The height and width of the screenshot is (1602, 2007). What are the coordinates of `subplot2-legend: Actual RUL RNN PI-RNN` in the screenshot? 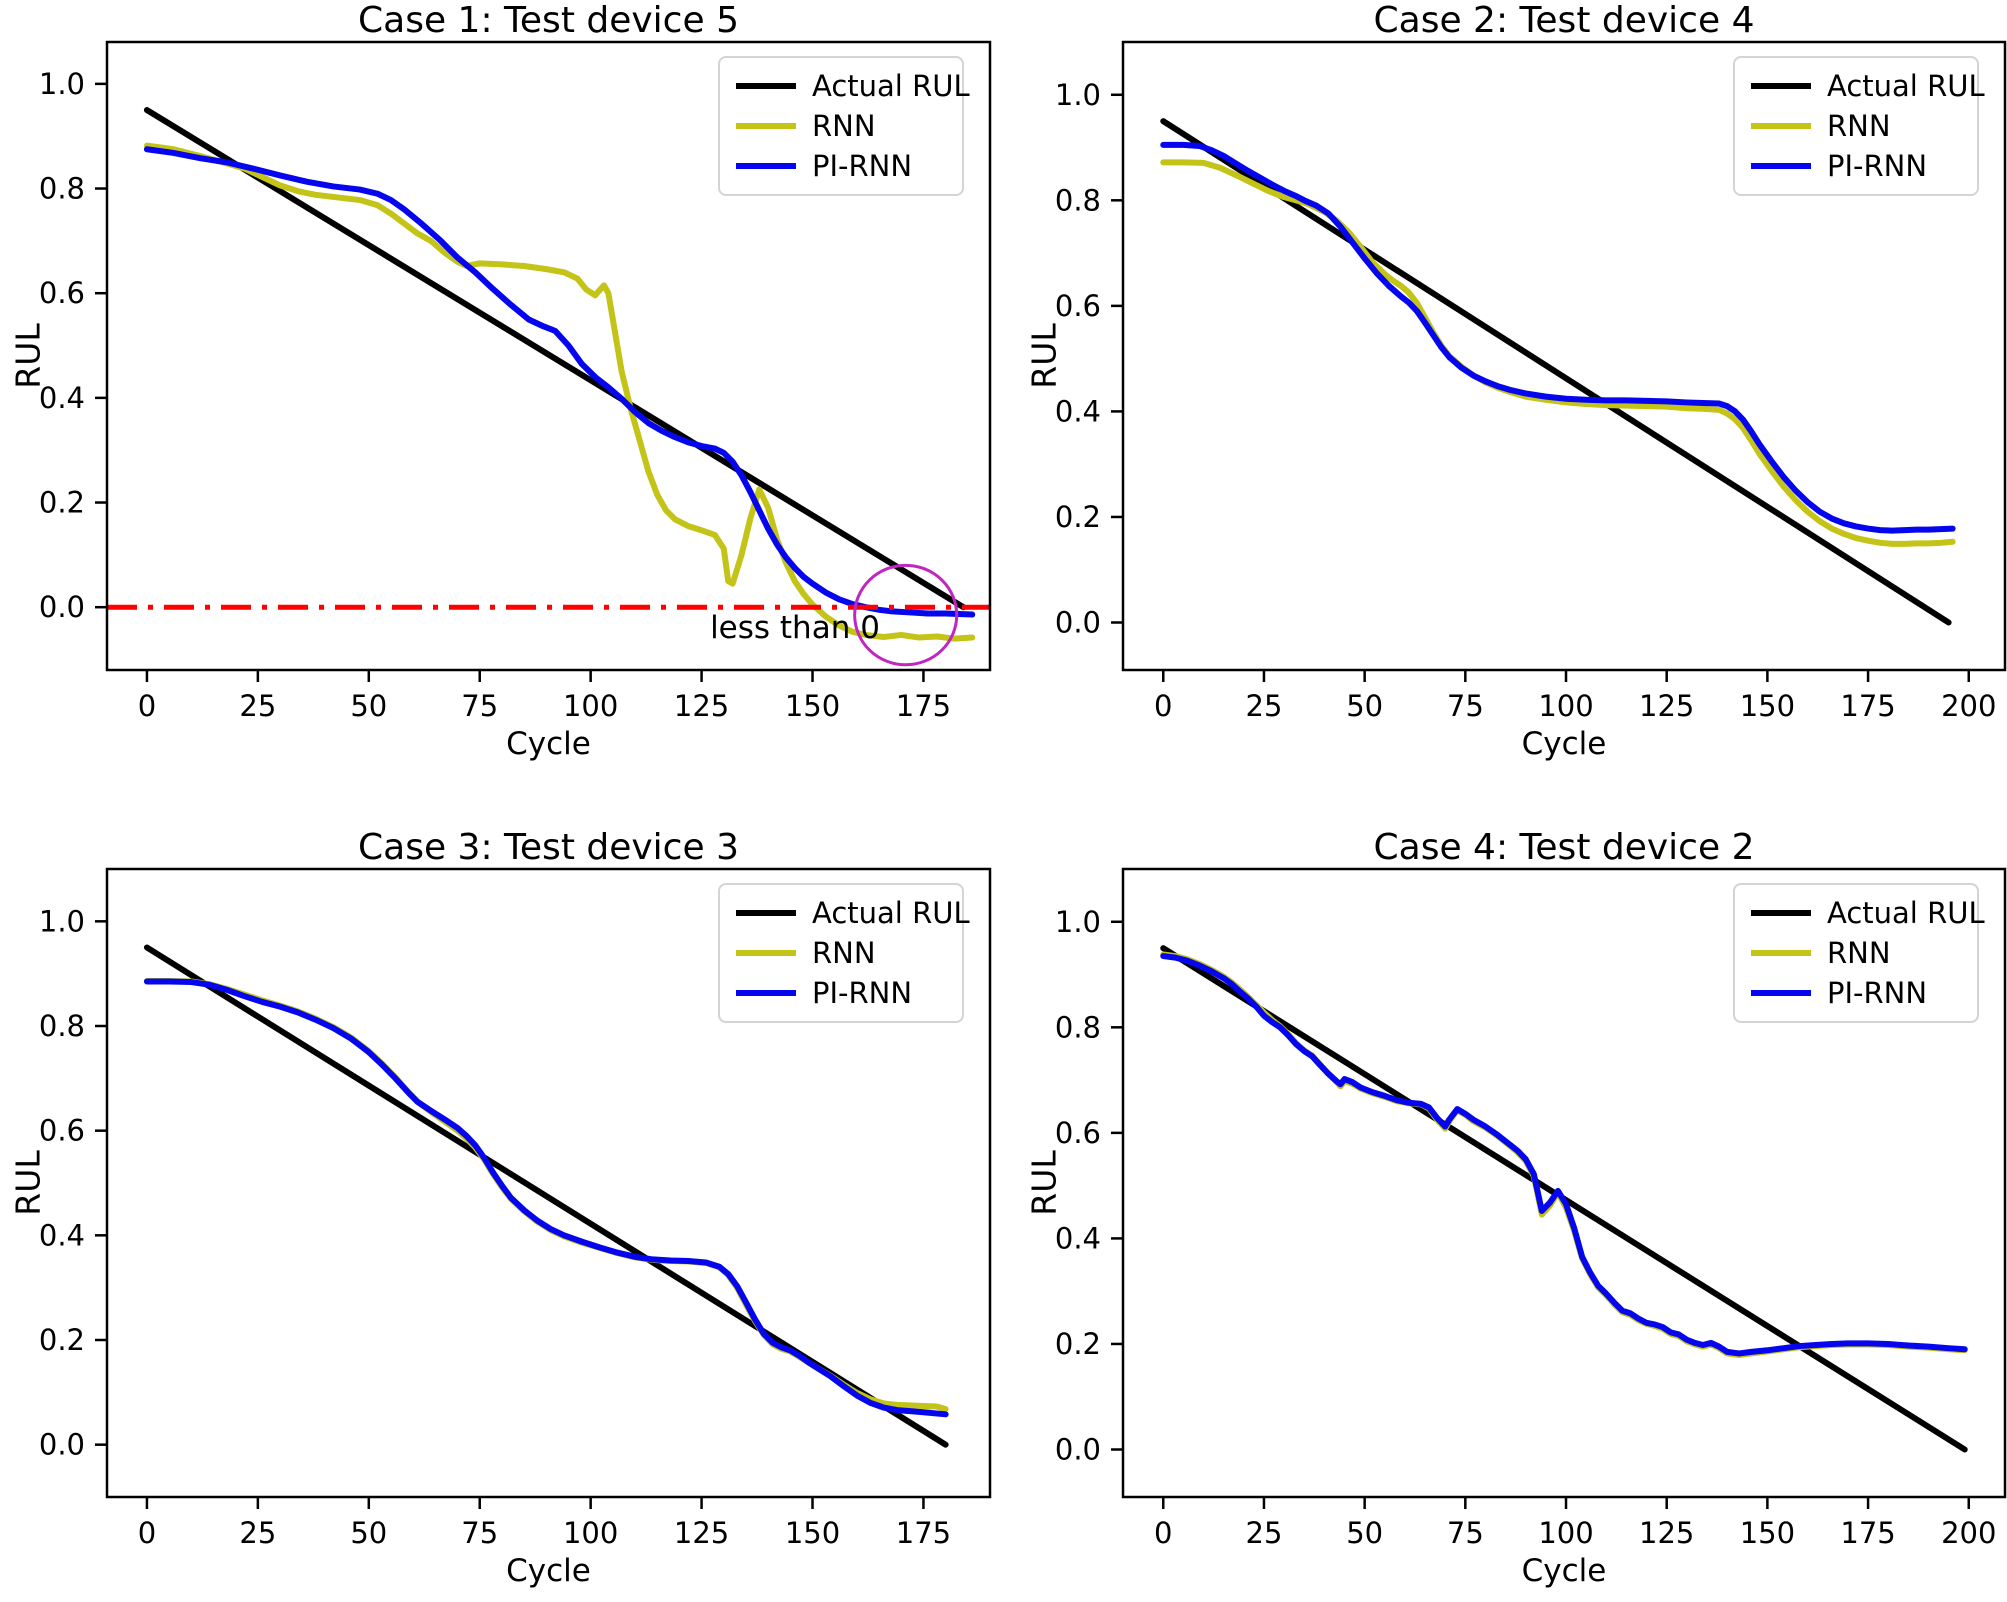 It's located at (1859, 126).